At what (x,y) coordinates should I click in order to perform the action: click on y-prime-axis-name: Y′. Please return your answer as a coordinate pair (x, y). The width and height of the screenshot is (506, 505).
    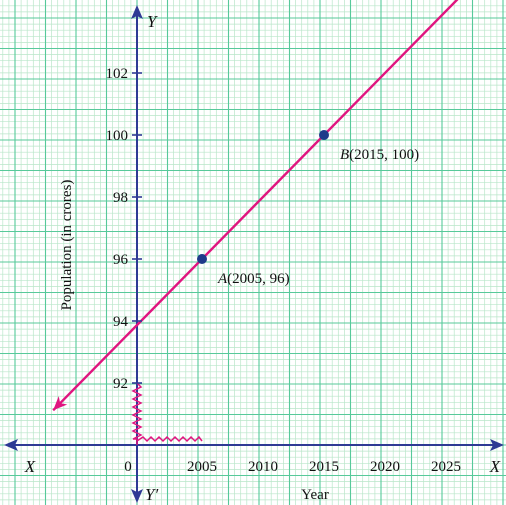
    Looking at the image, I should click on (151, 494).